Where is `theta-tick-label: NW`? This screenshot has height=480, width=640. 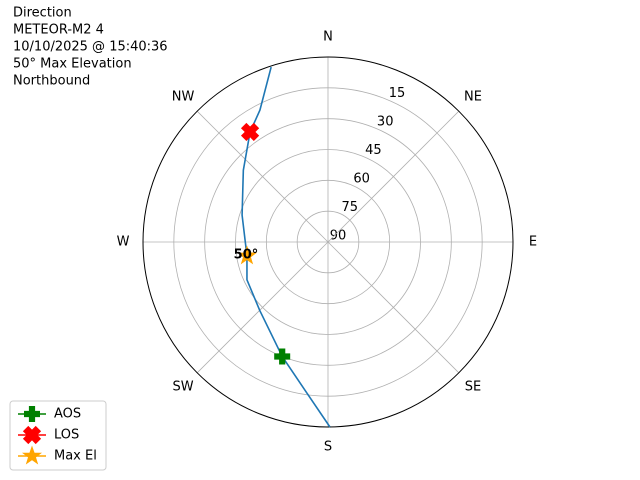
theta-tick-label: NW is located at coordinates (183, 97).